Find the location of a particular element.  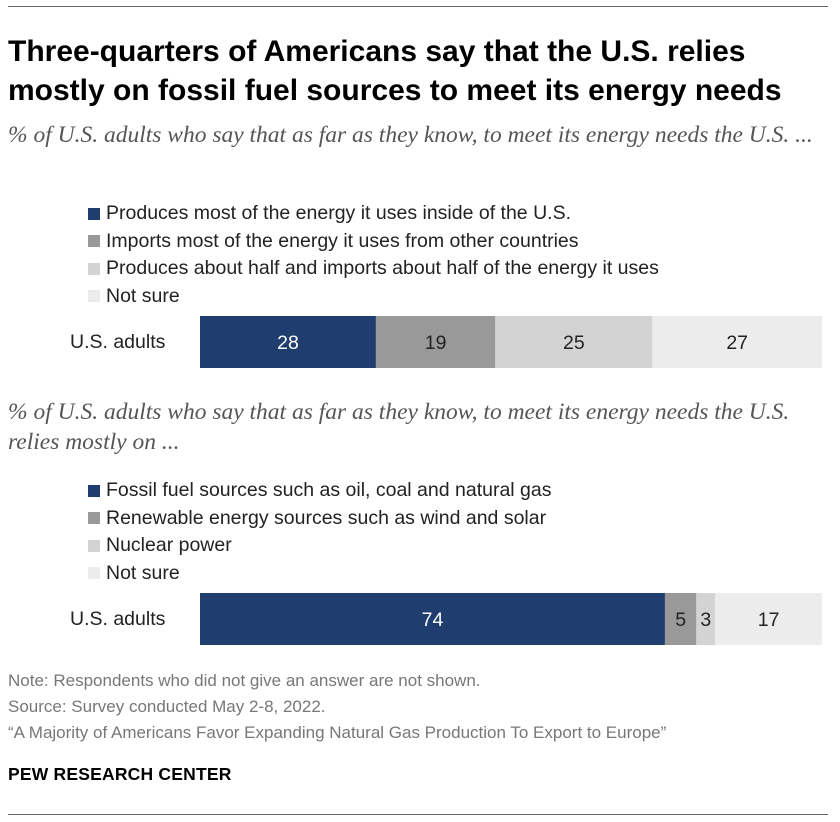

bottom-rule is located at coordinates (418, 814).